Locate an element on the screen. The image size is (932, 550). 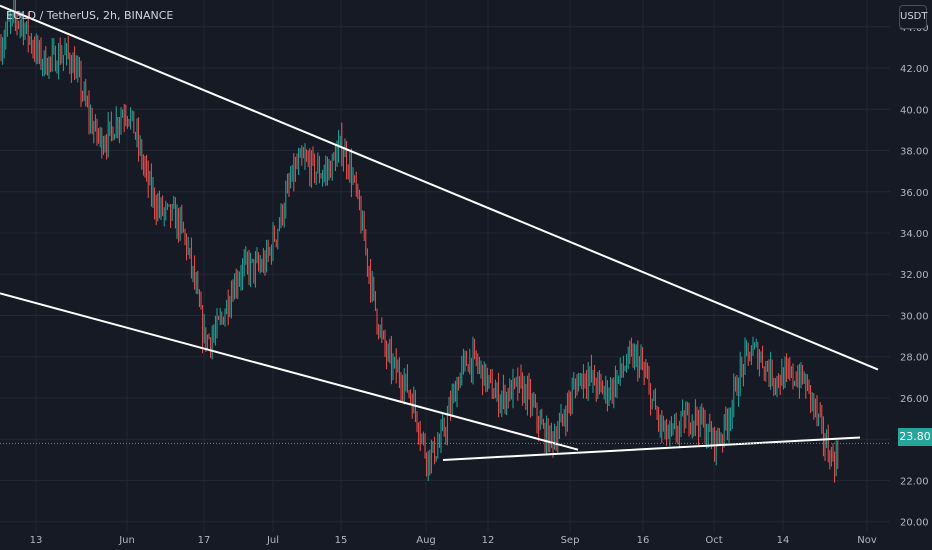
y-tick-label-8: 28.00 is located at coordinates (914, 358).